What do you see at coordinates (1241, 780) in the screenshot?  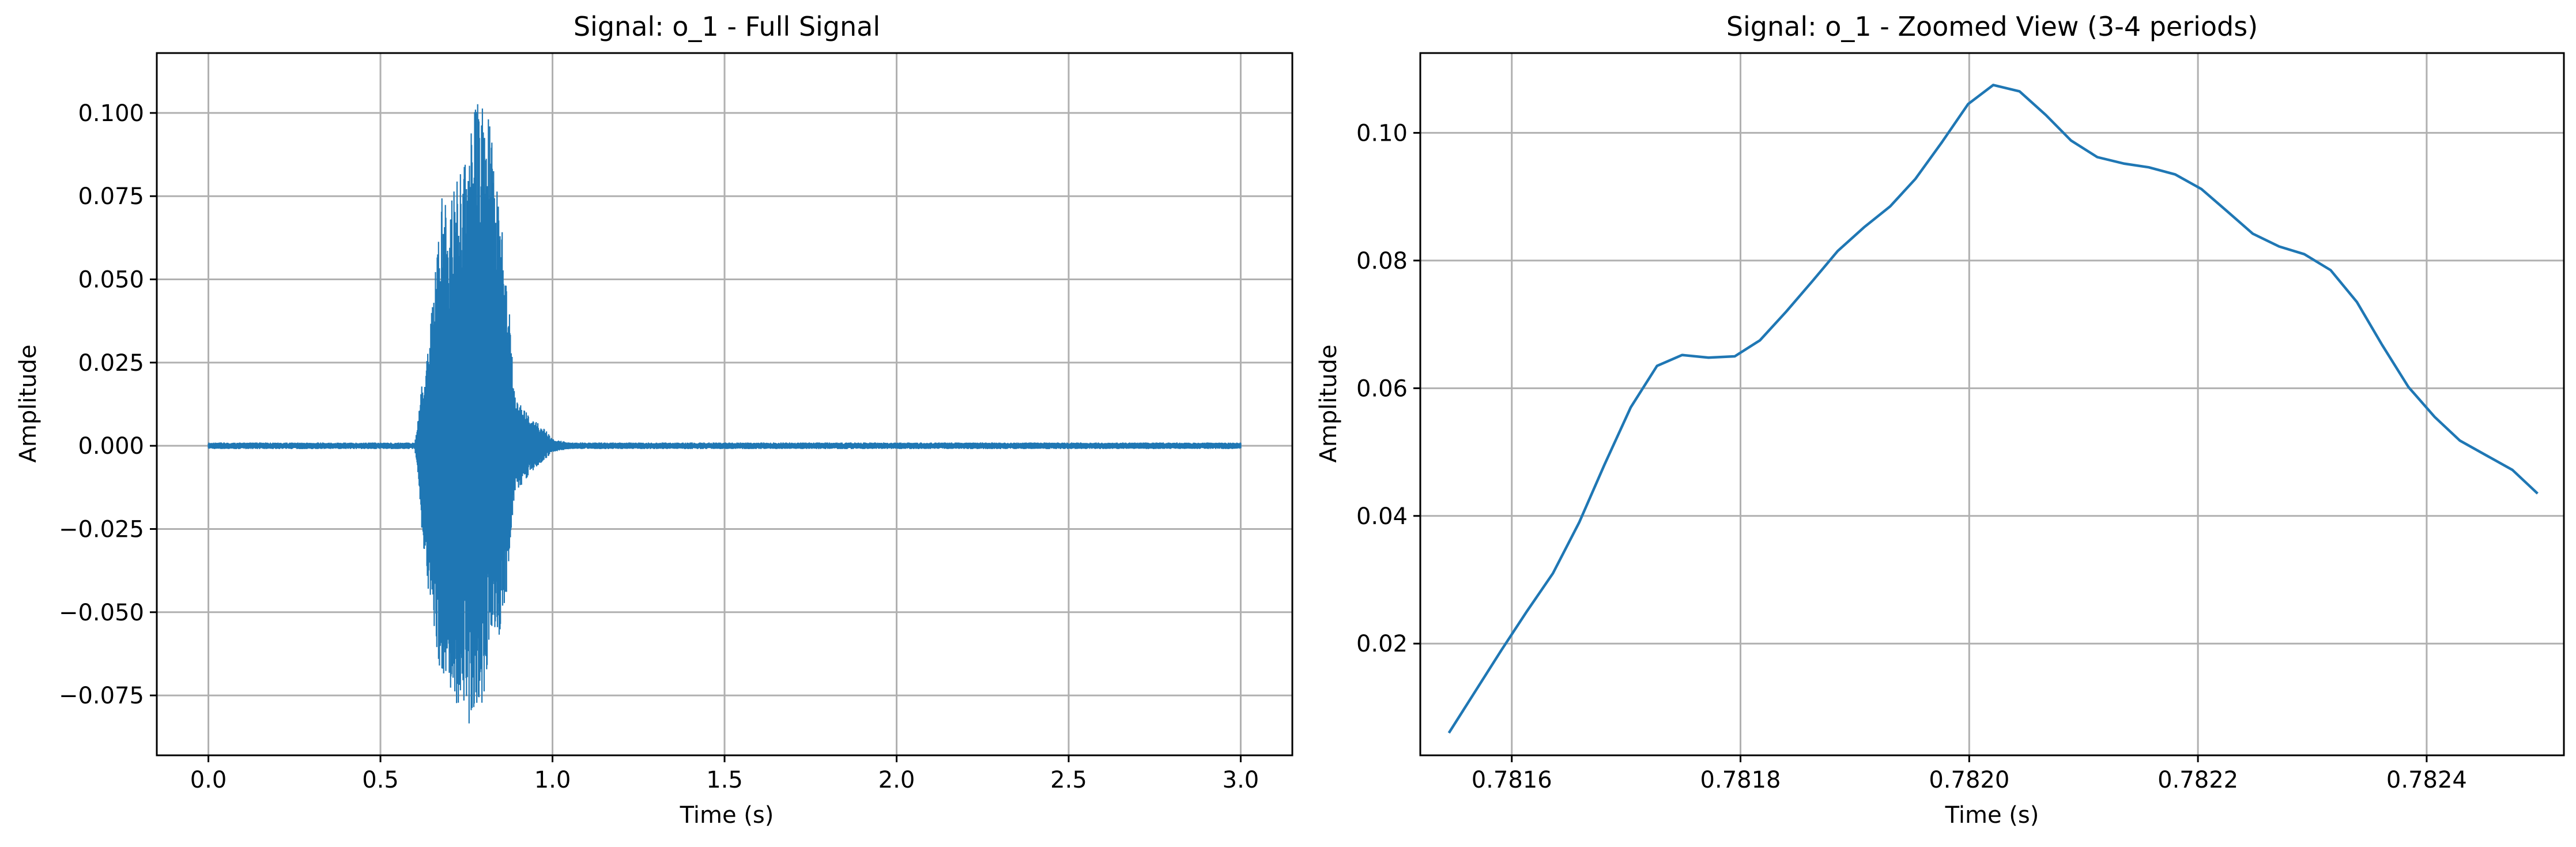 I see `x-tick-label: 3.0` at bounding box center [1241, 780].